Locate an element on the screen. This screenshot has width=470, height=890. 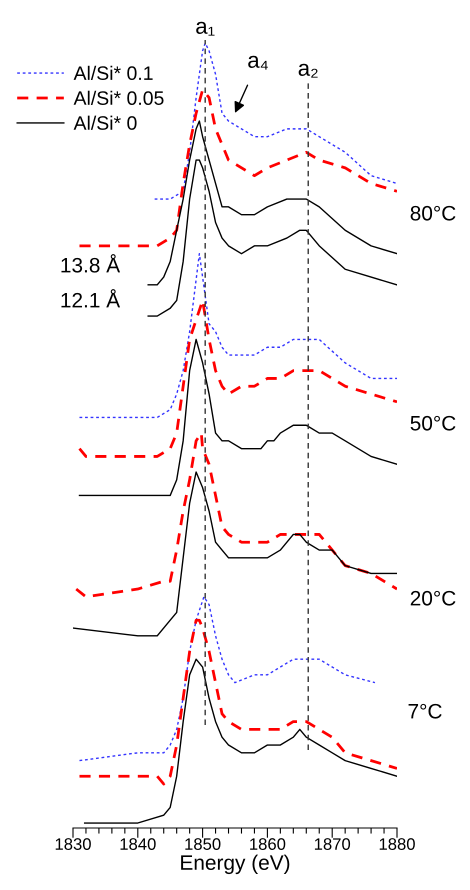
x-tick-label: 1860 is located at coordinates (268, 844).